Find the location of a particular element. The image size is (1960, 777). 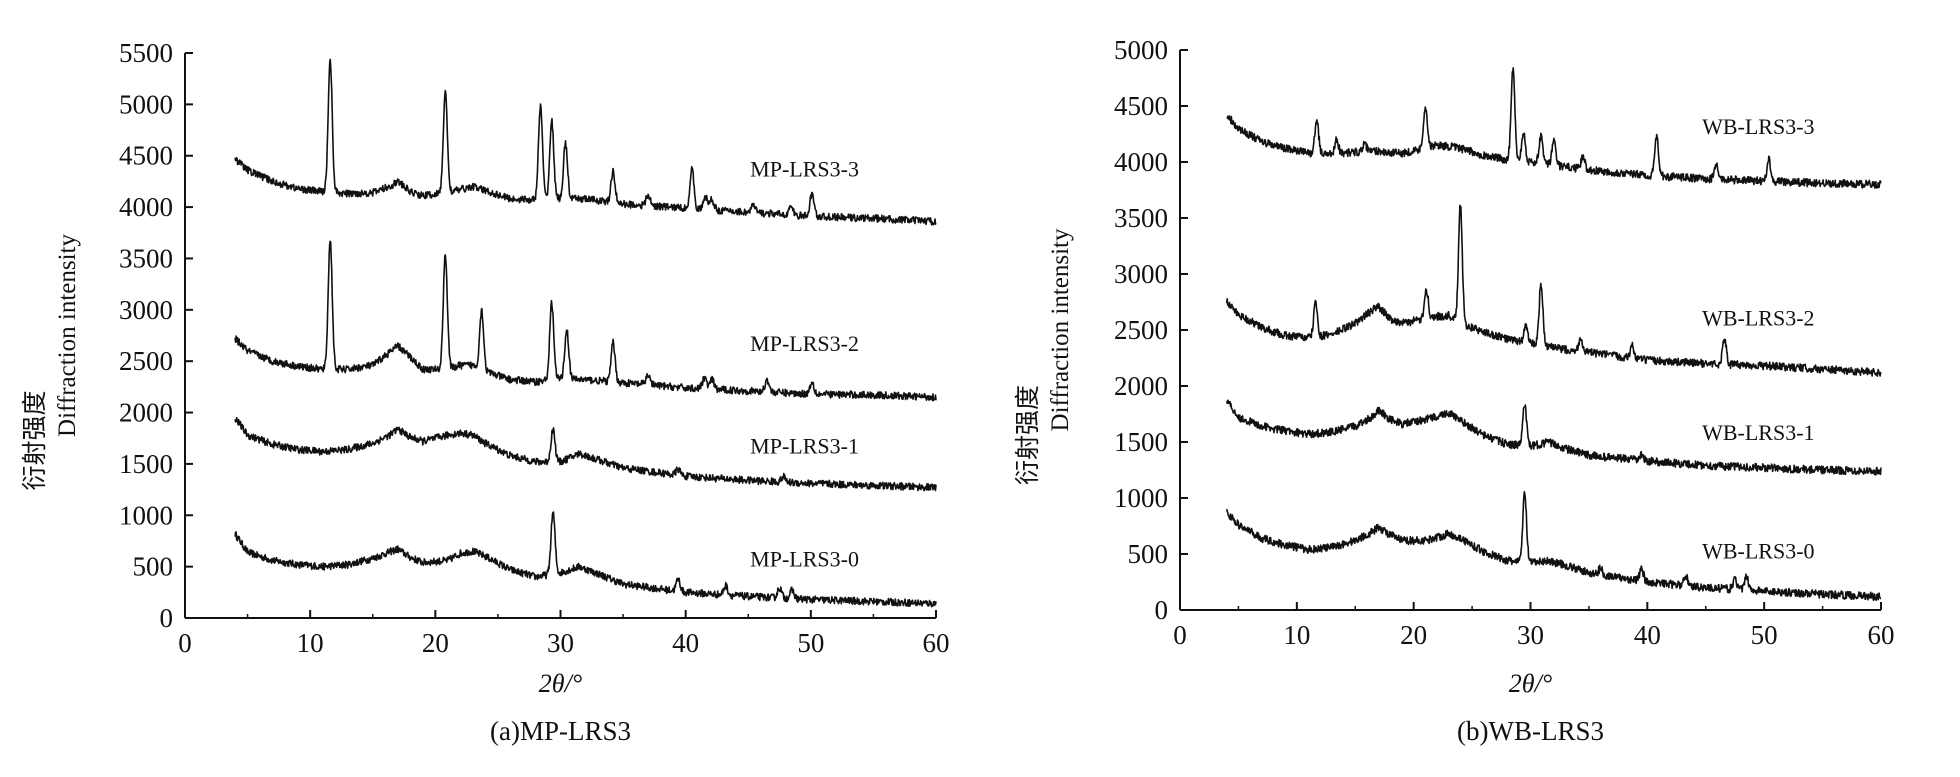

panel-caption: (a)MP-LRS3 is located at coordinates (560, 731).